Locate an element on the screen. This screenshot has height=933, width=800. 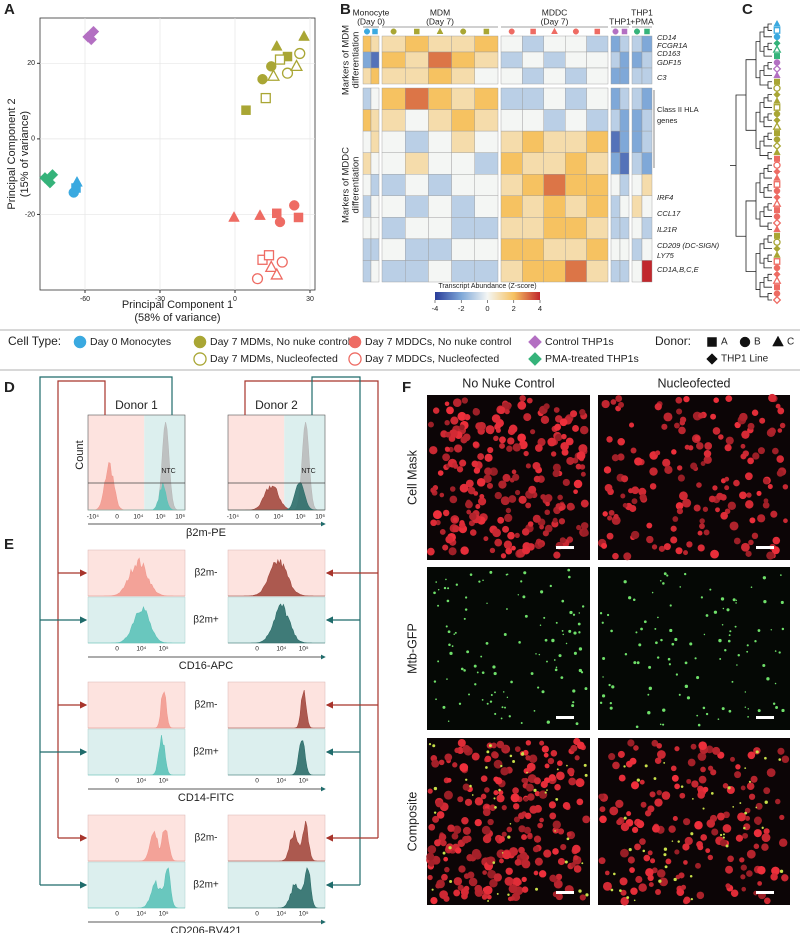
micrograph is located at coordinates (694, 648).